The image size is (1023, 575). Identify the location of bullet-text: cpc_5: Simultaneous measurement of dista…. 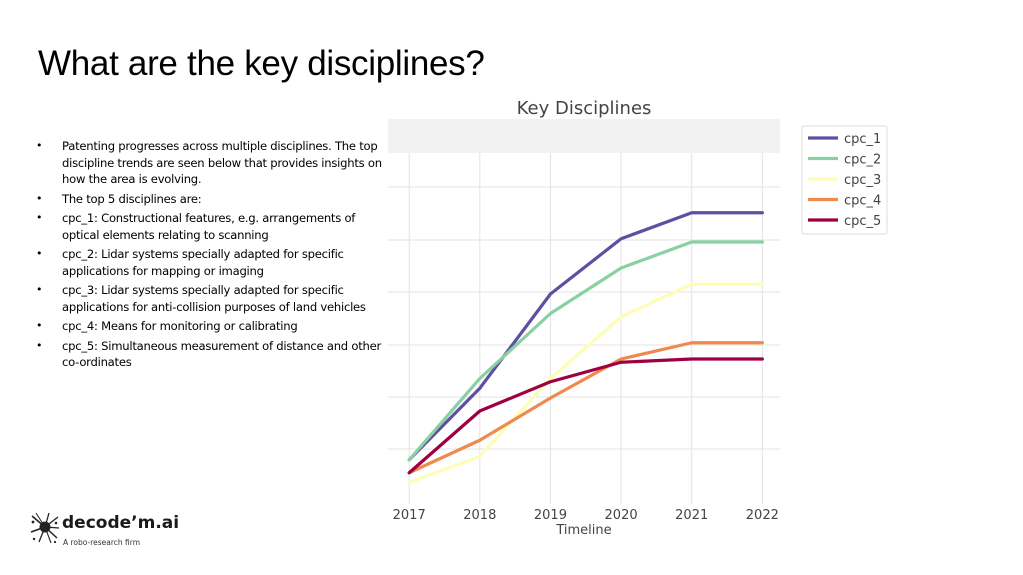
(221, 354).